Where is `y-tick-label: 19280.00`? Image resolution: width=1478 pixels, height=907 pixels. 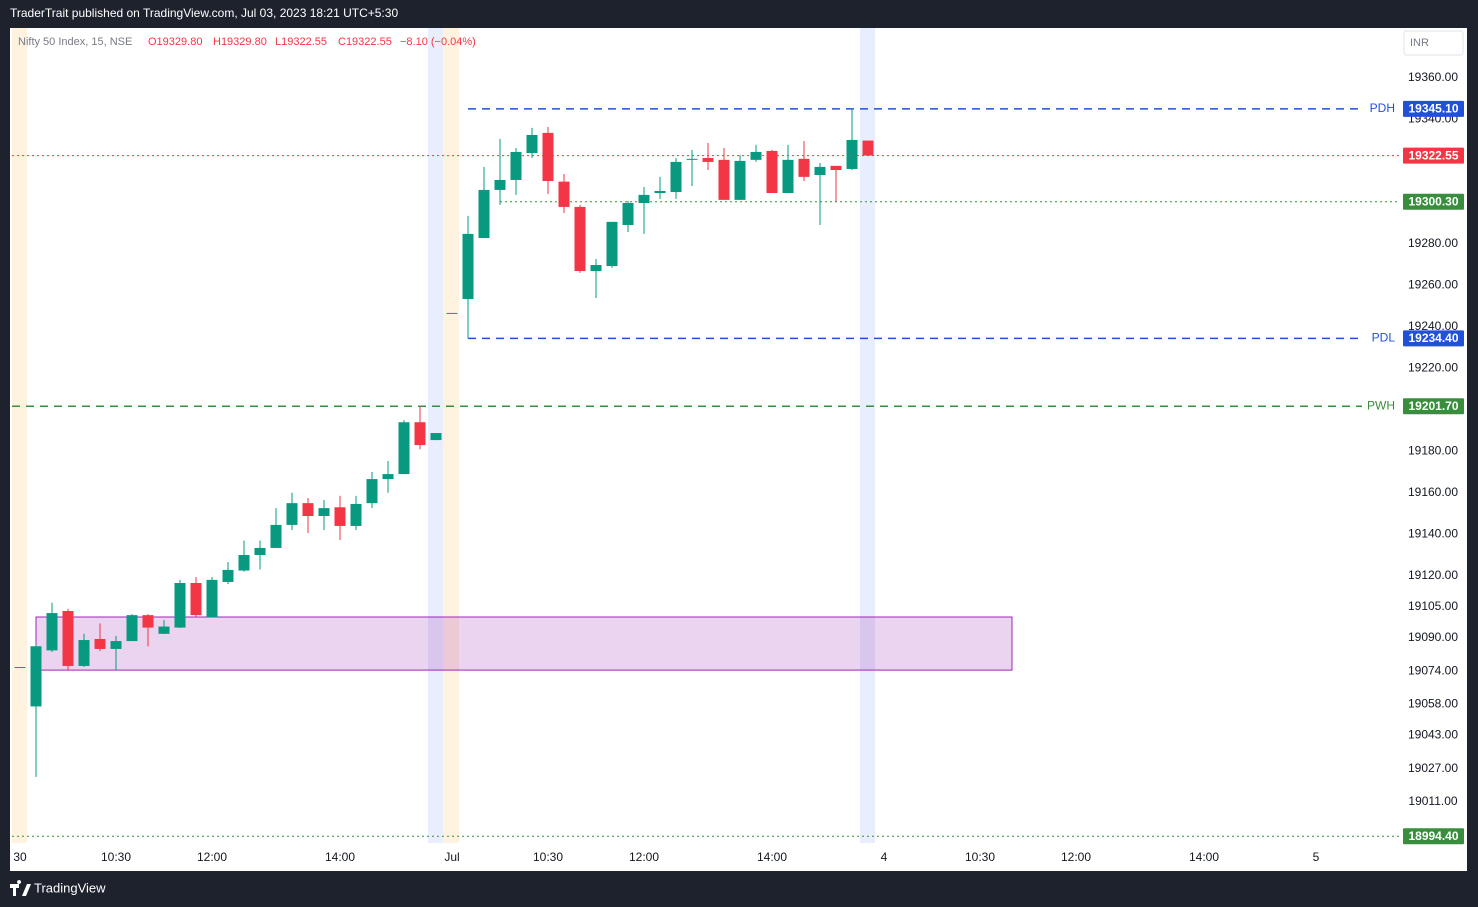
y-tick-label: 19280.00 is located at coordinates (1433, 243).